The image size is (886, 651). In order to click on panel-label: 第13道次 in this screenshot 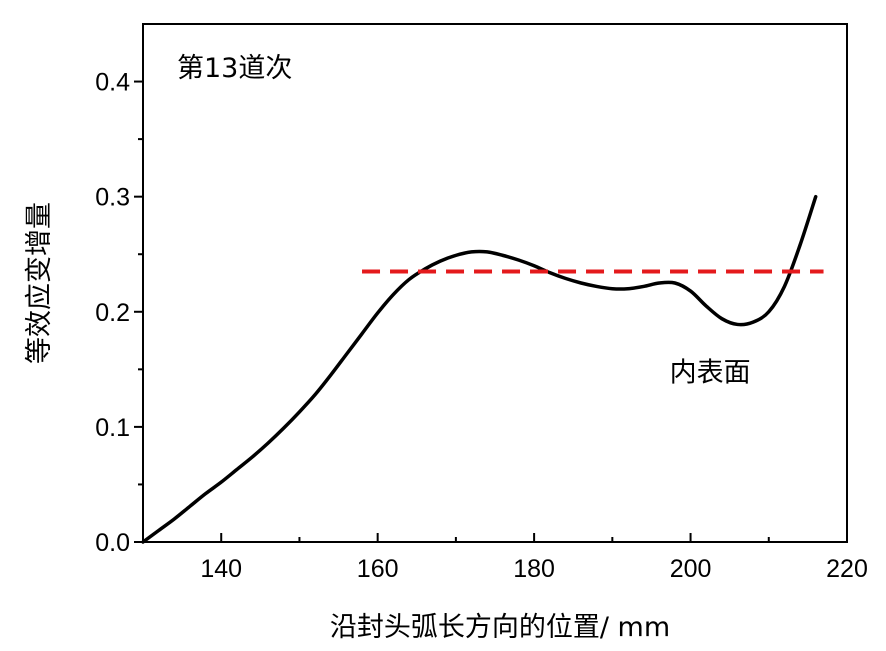, I will do `click(234, 68)`.